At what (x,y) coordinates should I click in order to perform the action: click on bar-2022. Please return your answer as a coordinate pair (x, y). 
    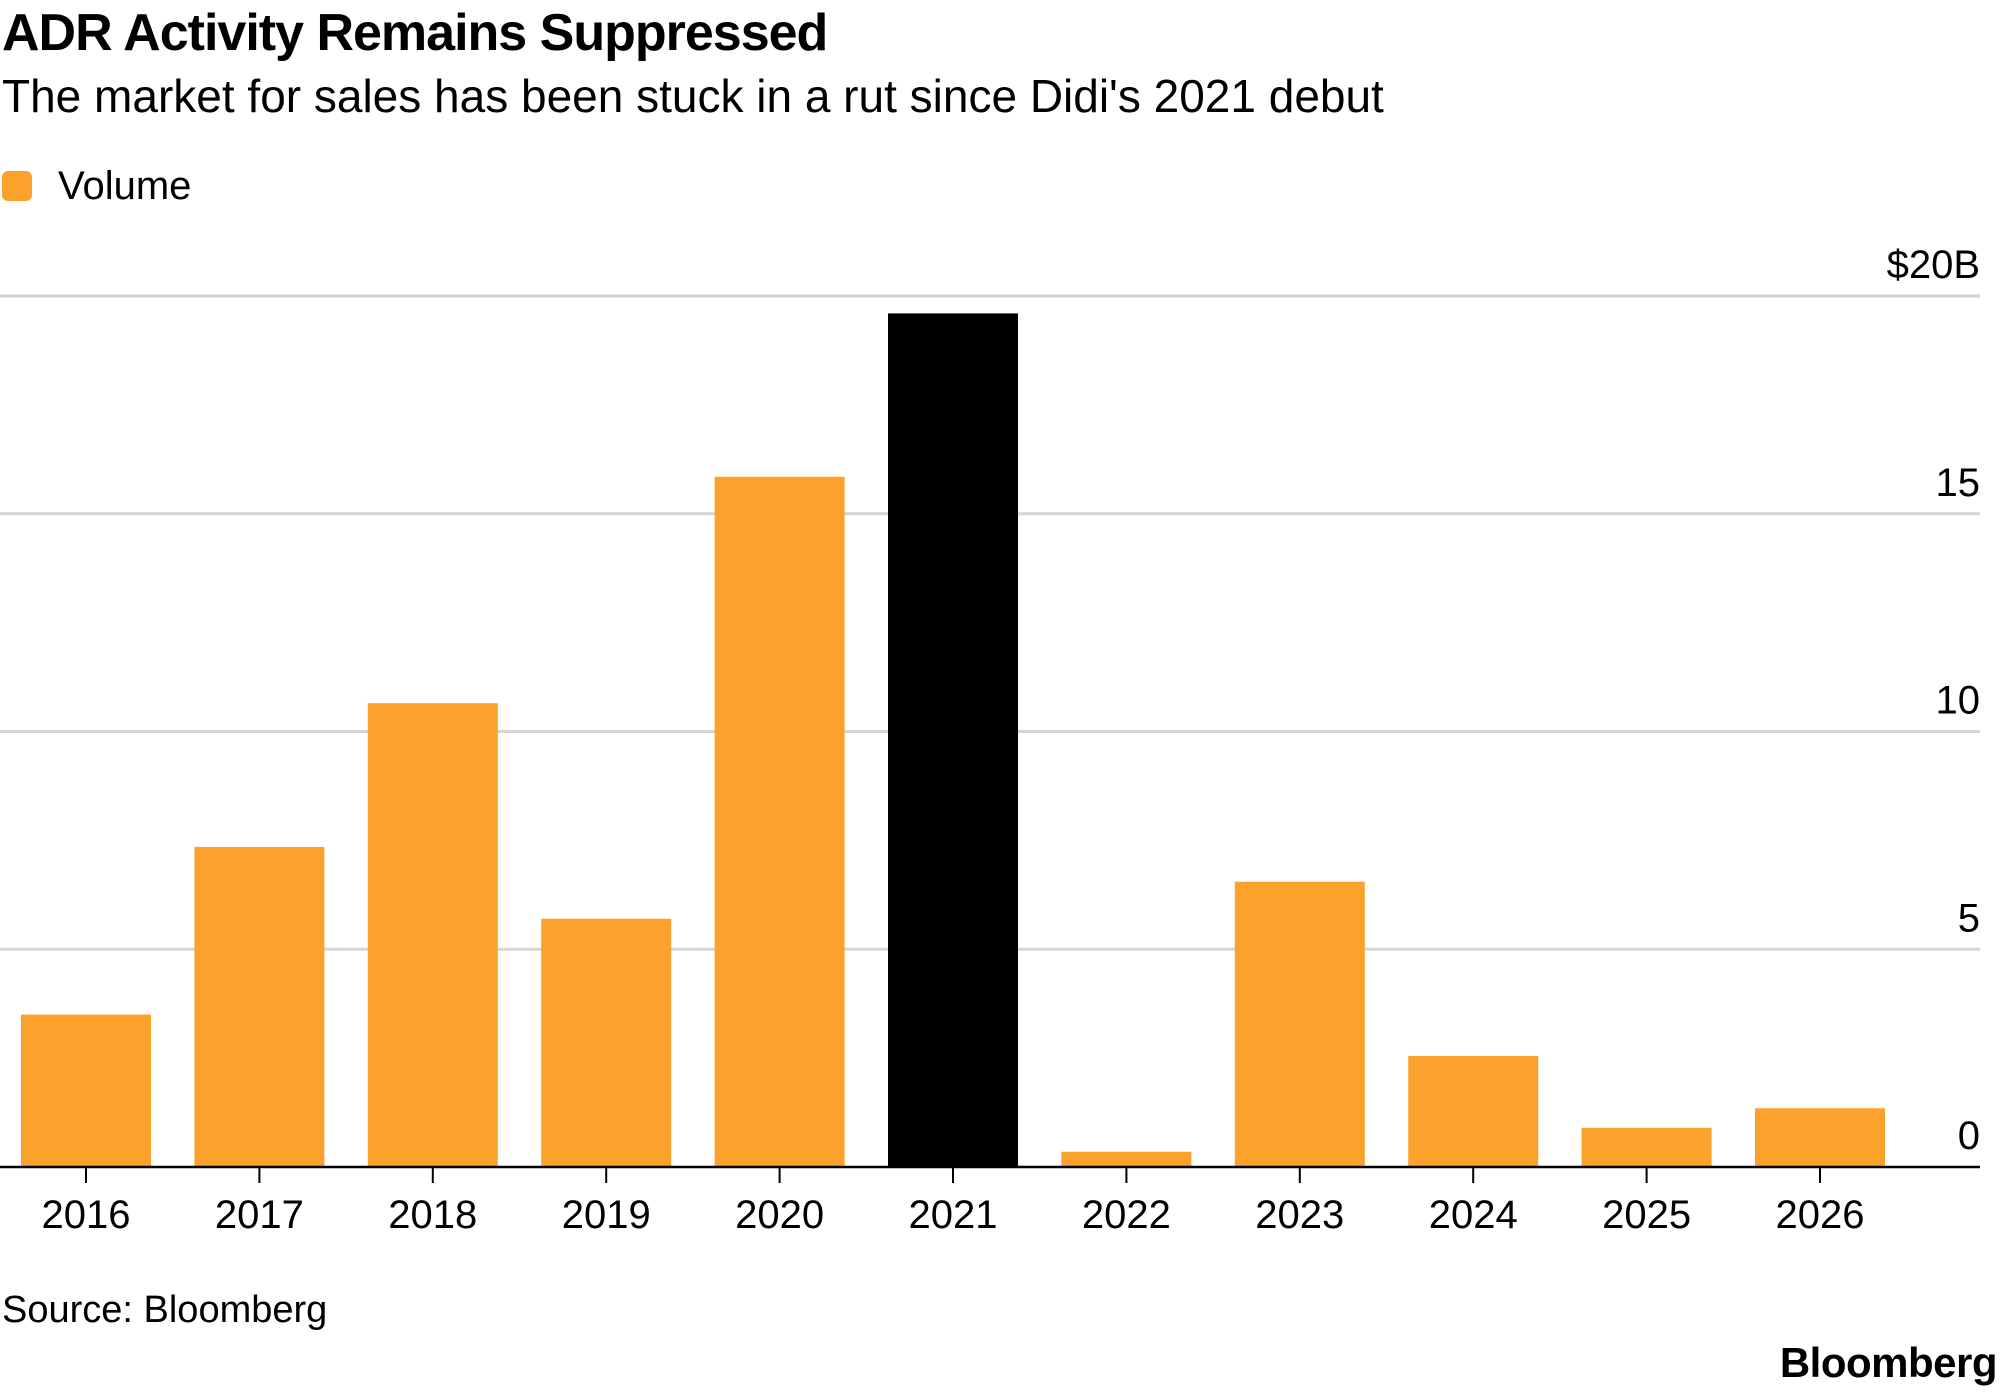
    Looking at the image, I should click on (1126, 1159).